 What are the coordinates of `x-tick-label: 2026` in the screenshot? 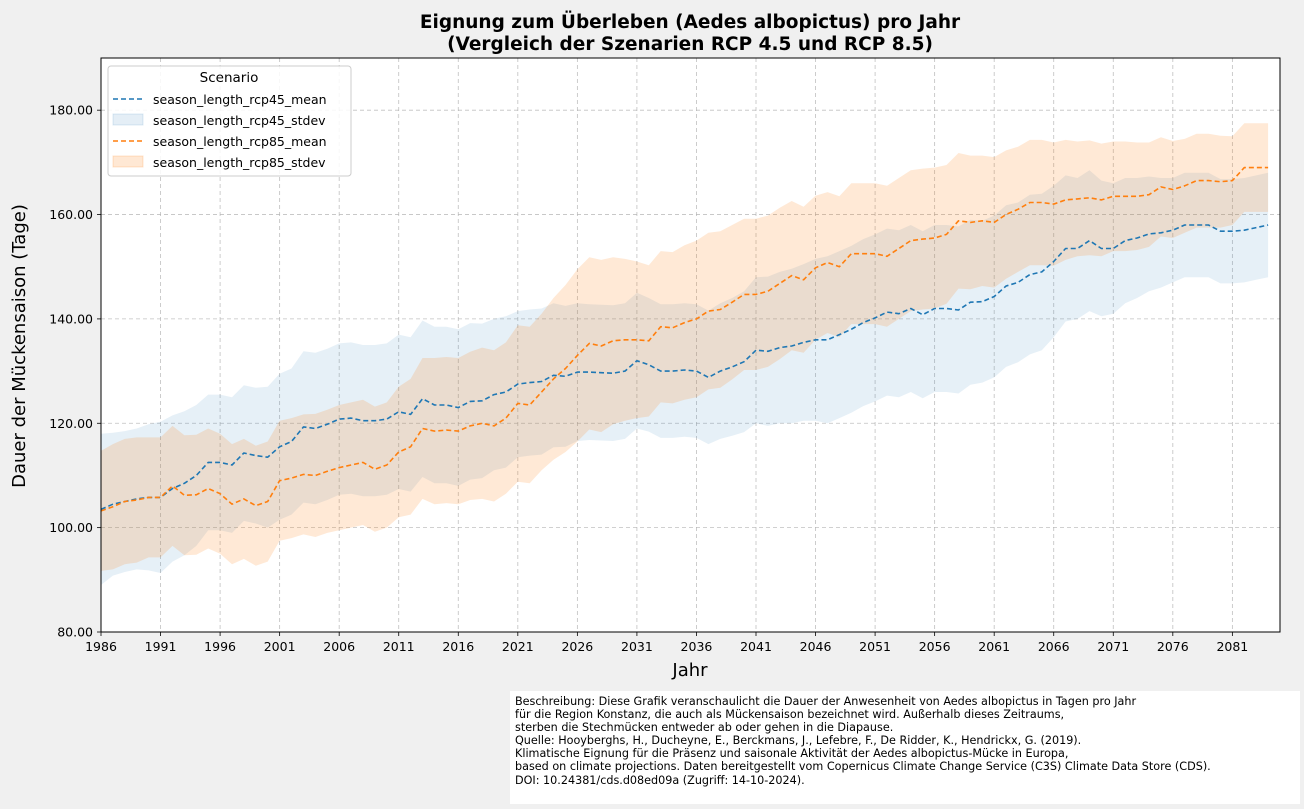 It's located at (577, 646).